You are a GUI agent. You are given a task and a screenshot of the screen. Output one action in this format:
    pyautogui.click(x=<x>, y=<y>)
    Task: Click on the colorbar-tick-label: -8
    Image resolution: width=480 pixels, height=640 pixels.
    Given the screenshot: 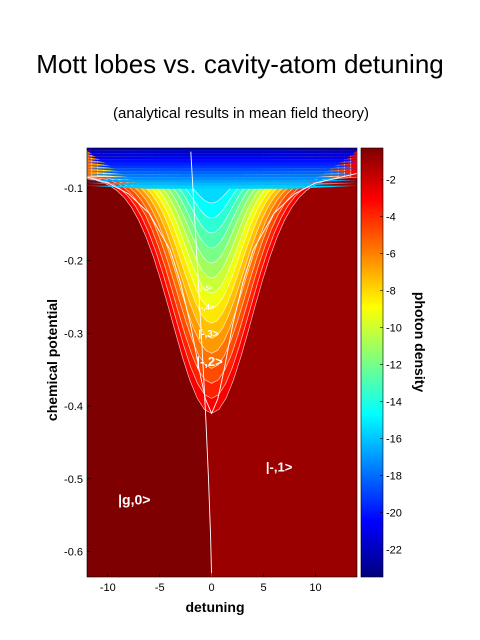 What is the action you would take?
    pyautogui.click(x=391, y=291)
    